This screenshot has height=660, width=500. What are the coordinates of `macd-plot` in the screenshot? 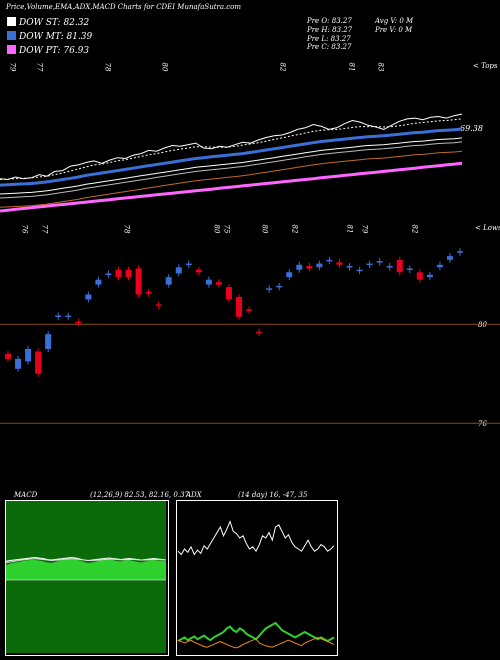 It's located at (86, 577).